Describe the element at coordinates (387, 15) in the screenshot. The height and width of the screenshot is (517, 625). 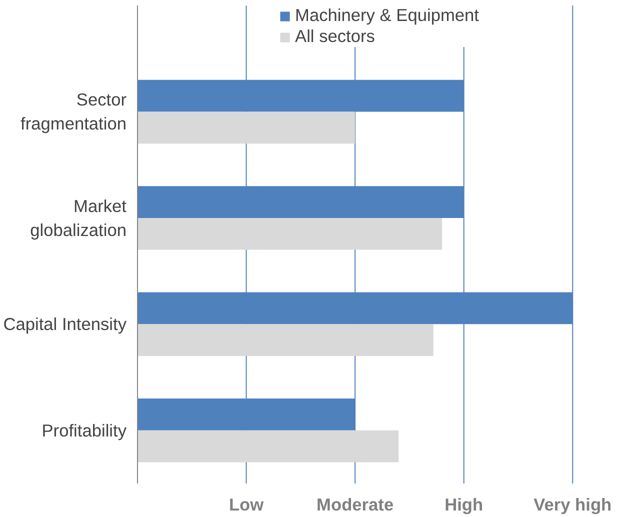
I see `legend-label: Machinery & Equipment` at that location.